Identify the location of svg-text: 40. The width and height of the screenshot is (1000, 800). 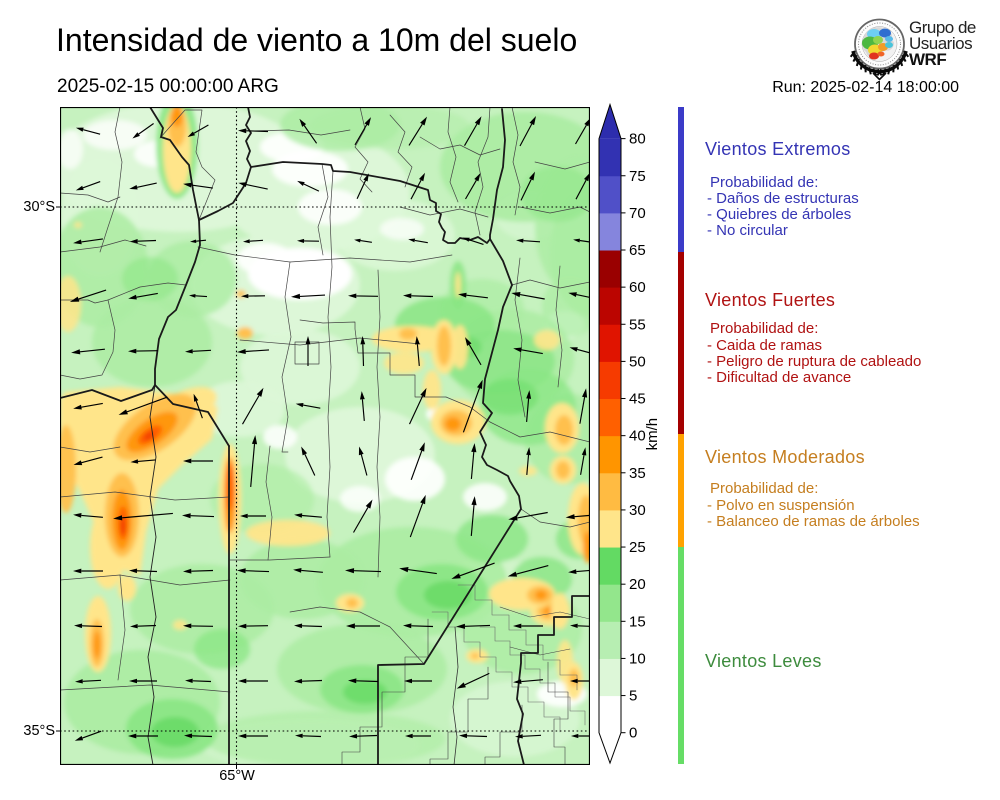
(637, 436).